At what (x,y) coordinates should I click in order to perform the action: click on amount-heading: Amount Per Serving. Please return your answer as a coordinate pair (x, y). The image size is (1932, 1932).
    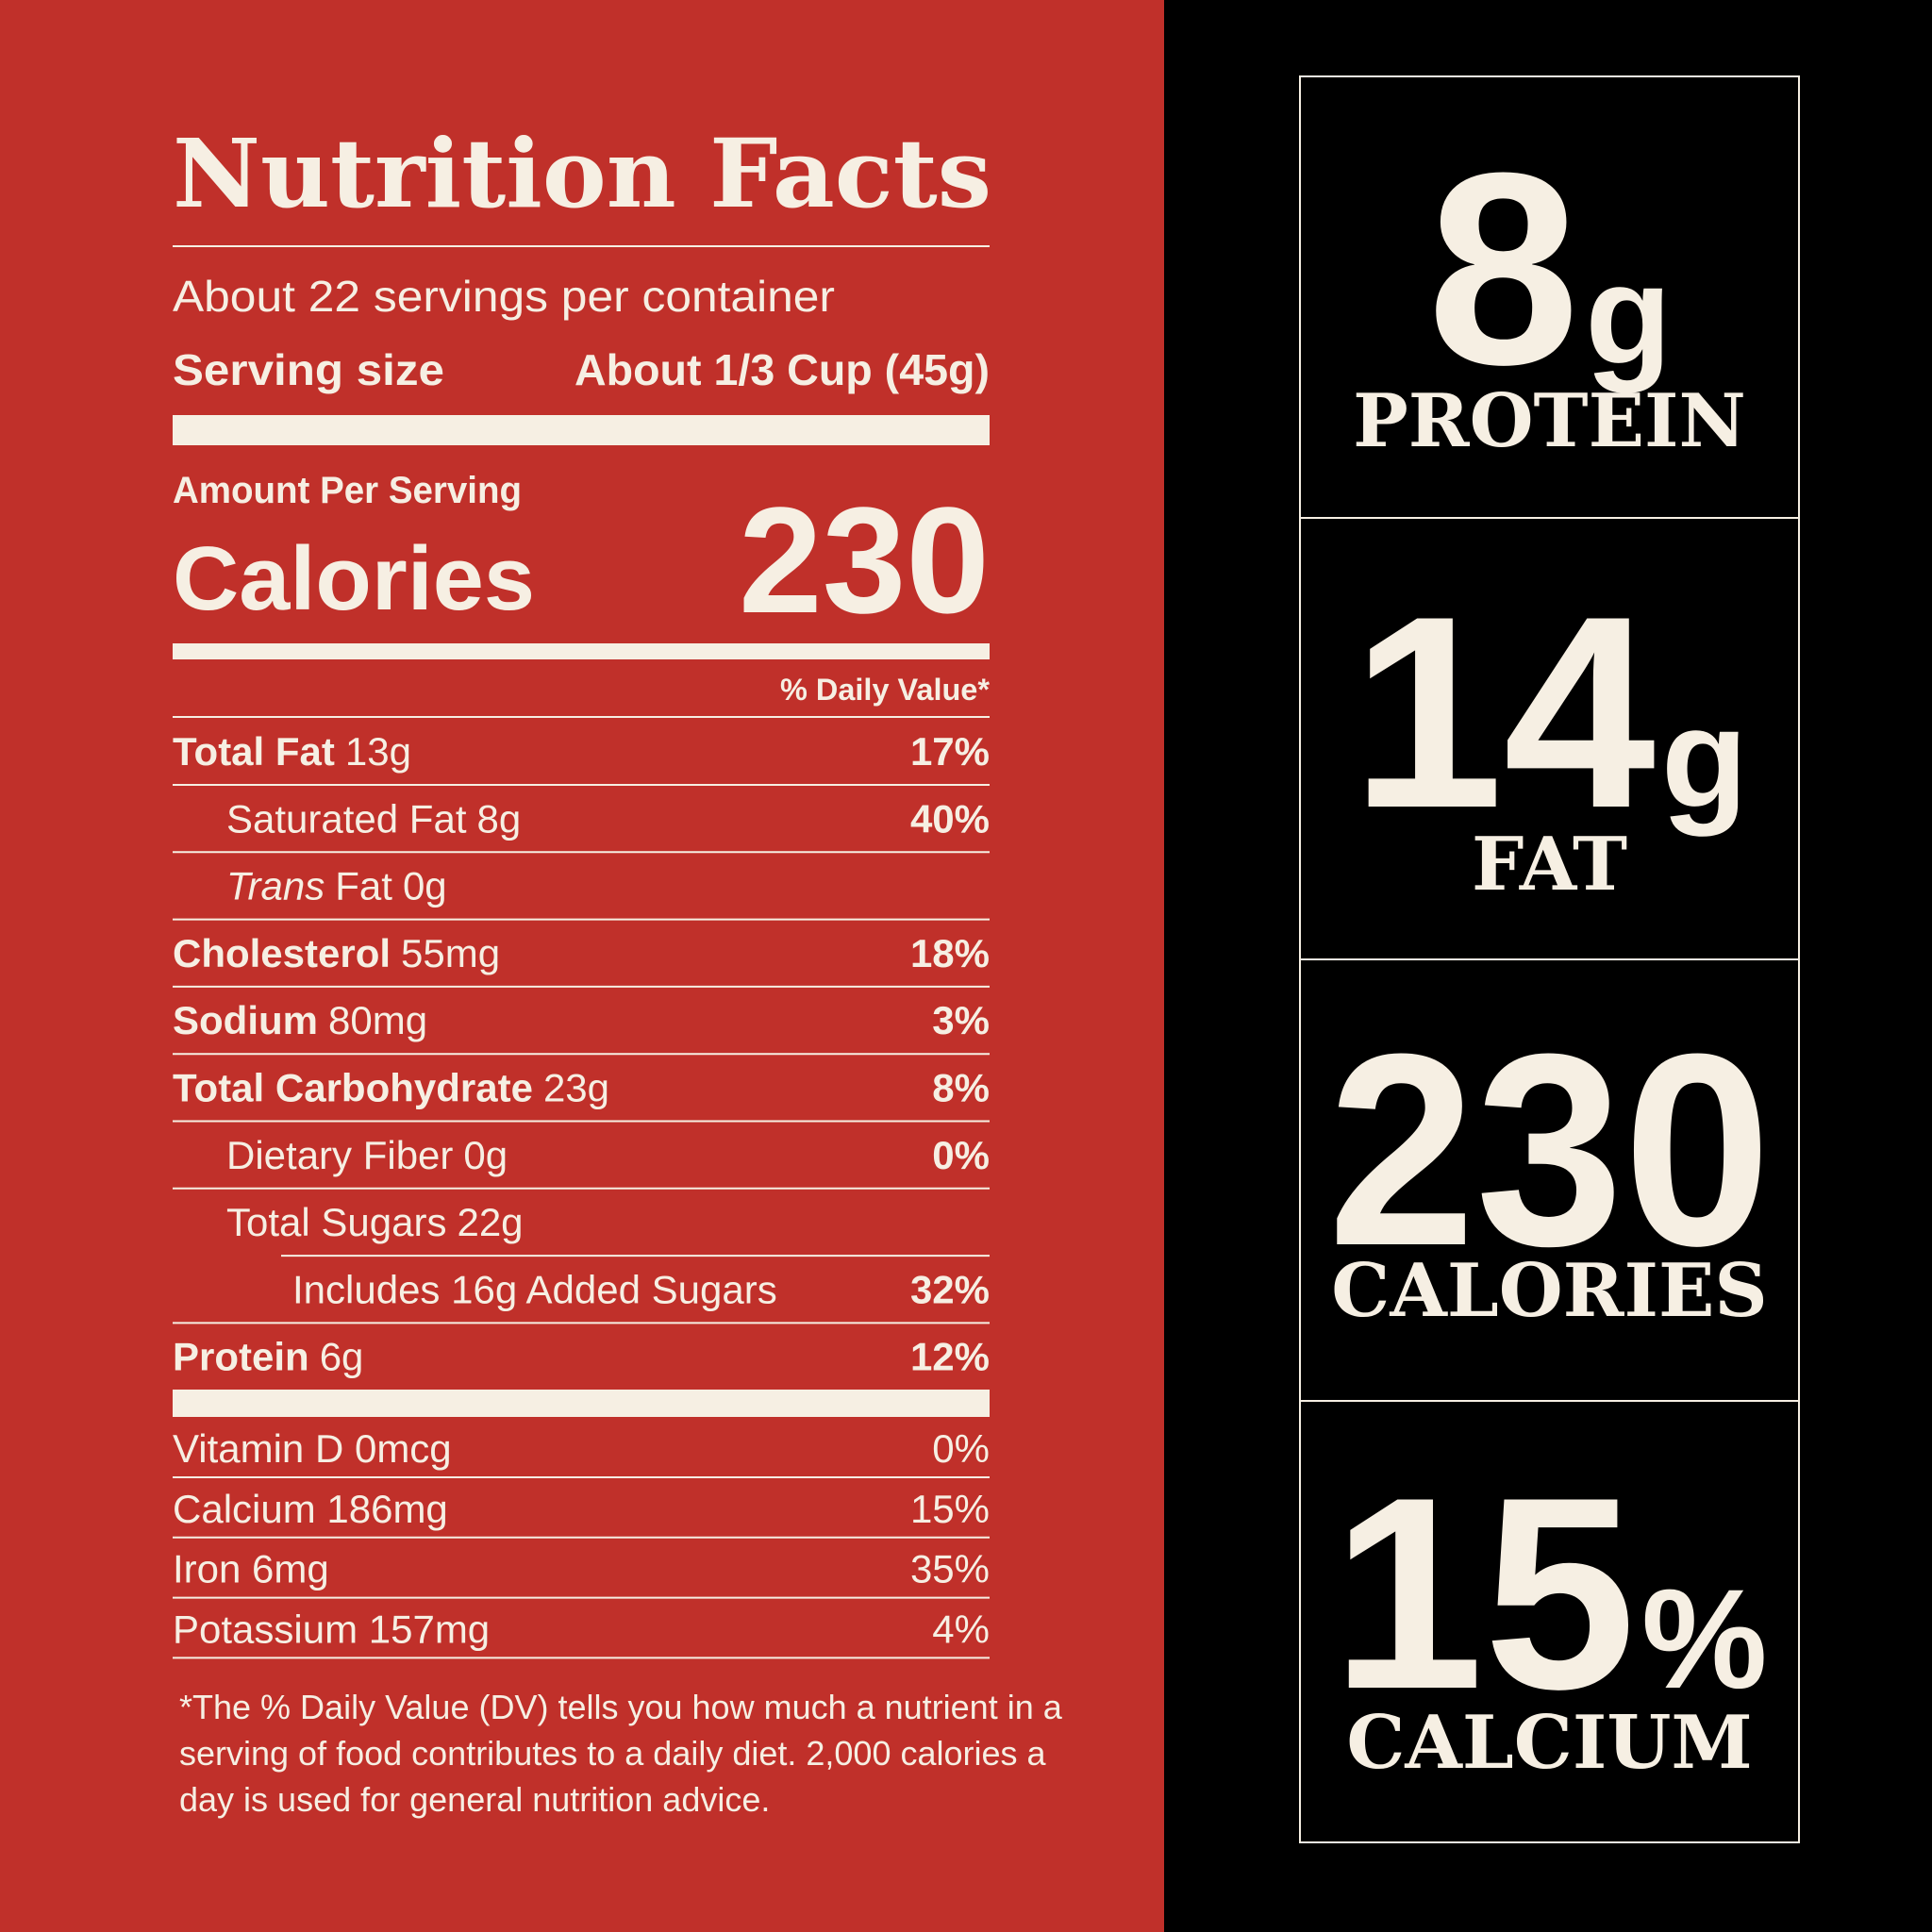
    Looking at the image, I should click on (347, 490).